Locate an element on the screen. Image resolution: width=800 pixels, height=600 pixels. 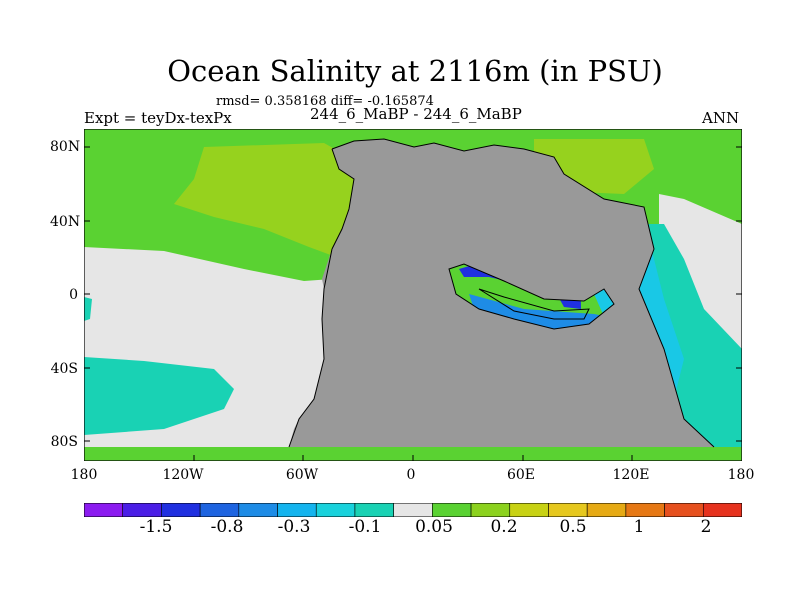
colorbar-label: -0.1 is located at coordinates (365, 527).